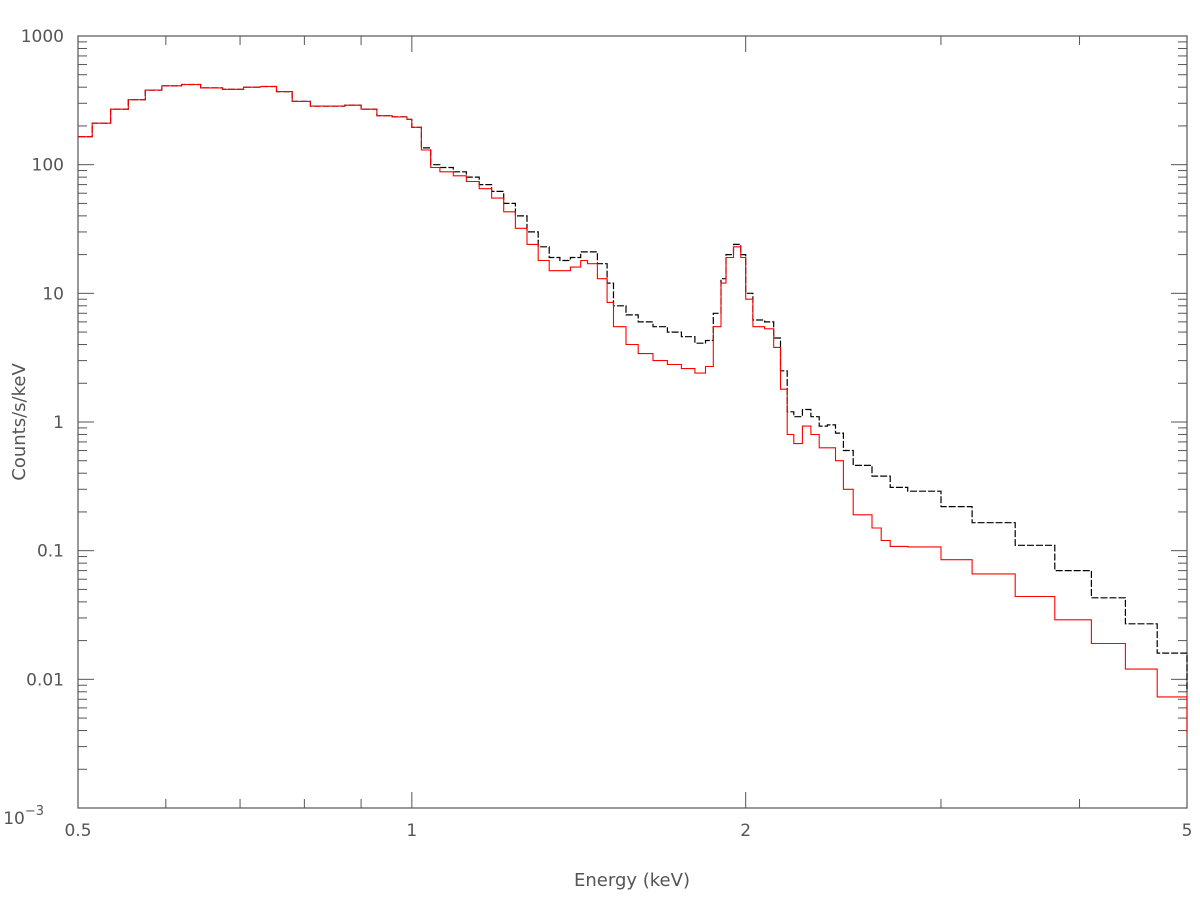  I want to click on y-tick-label: 0.01, so click(45, 680).